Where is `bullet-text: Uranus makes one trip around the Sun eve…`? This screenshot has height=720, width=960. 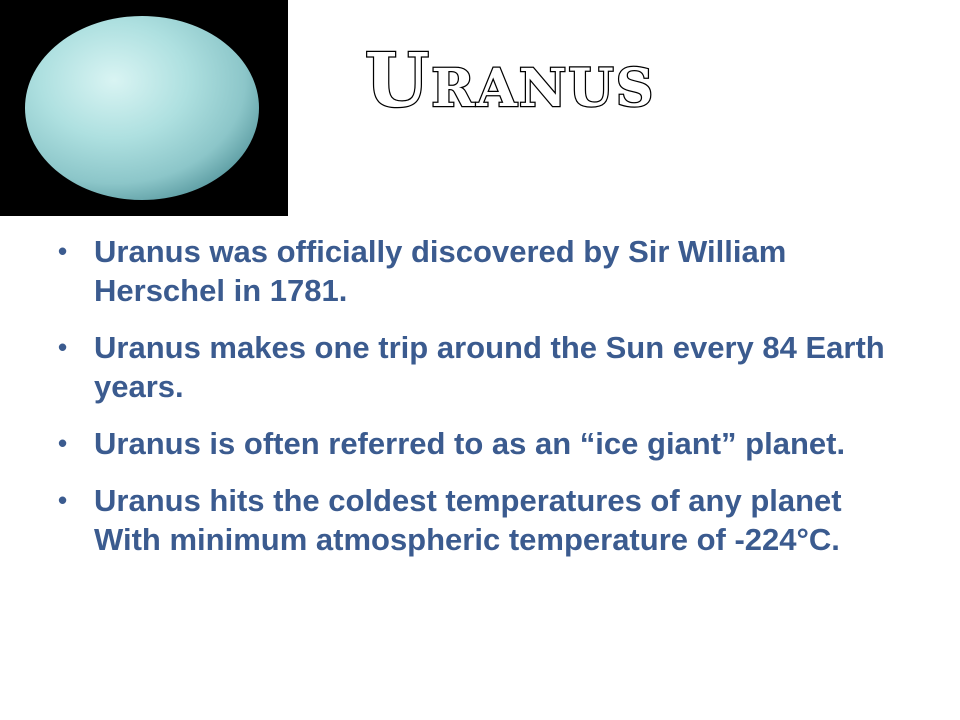 bullet-text: Uranus makes one trip around the Sun eve… is located at coordinates (489, 367).